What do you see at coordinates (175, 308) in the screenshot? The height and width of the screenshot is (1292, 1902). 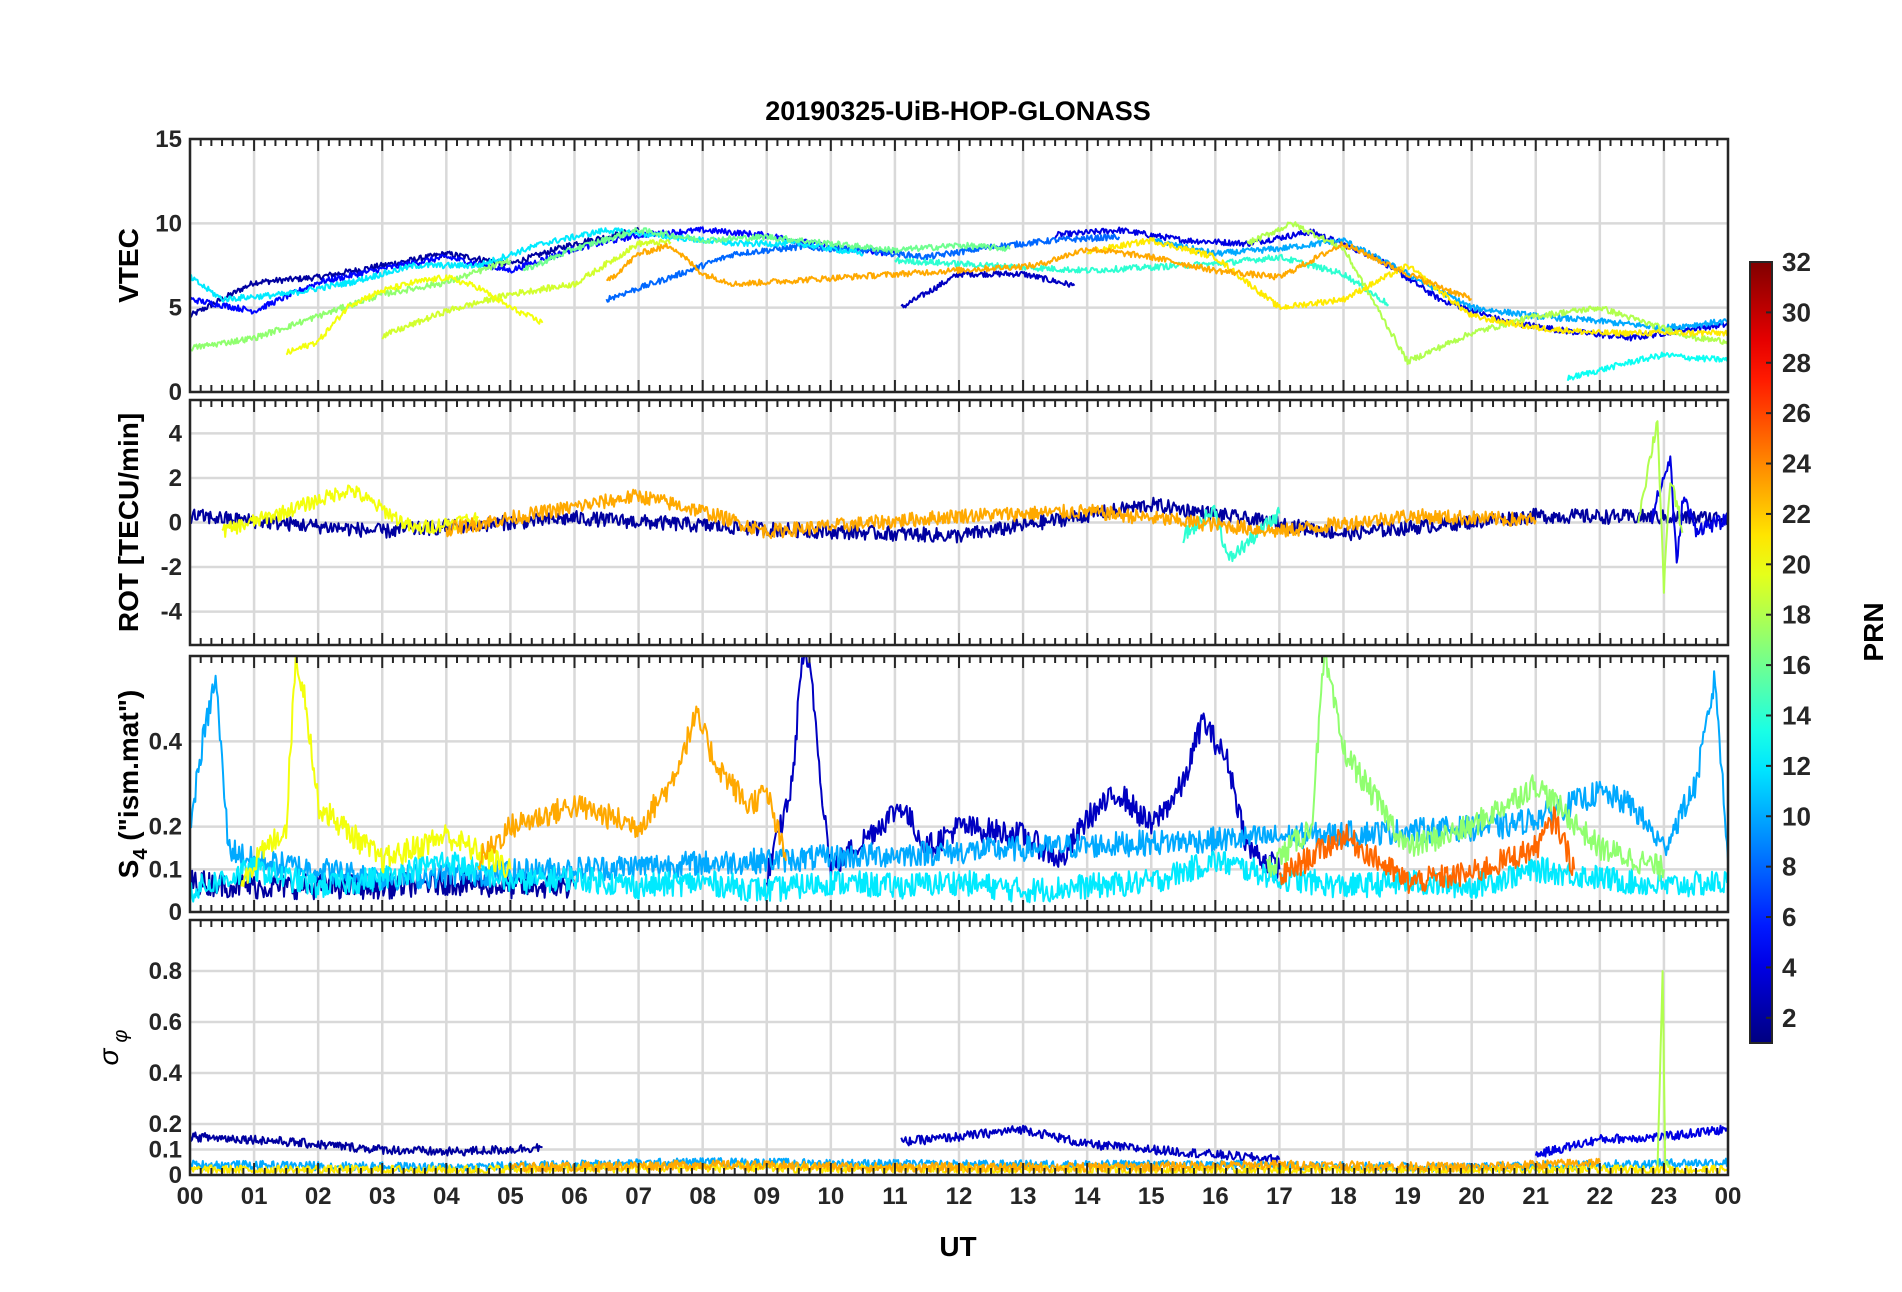 I see `panel-vtec-ytick-label-1: 5` at bounding box center [175, 308].